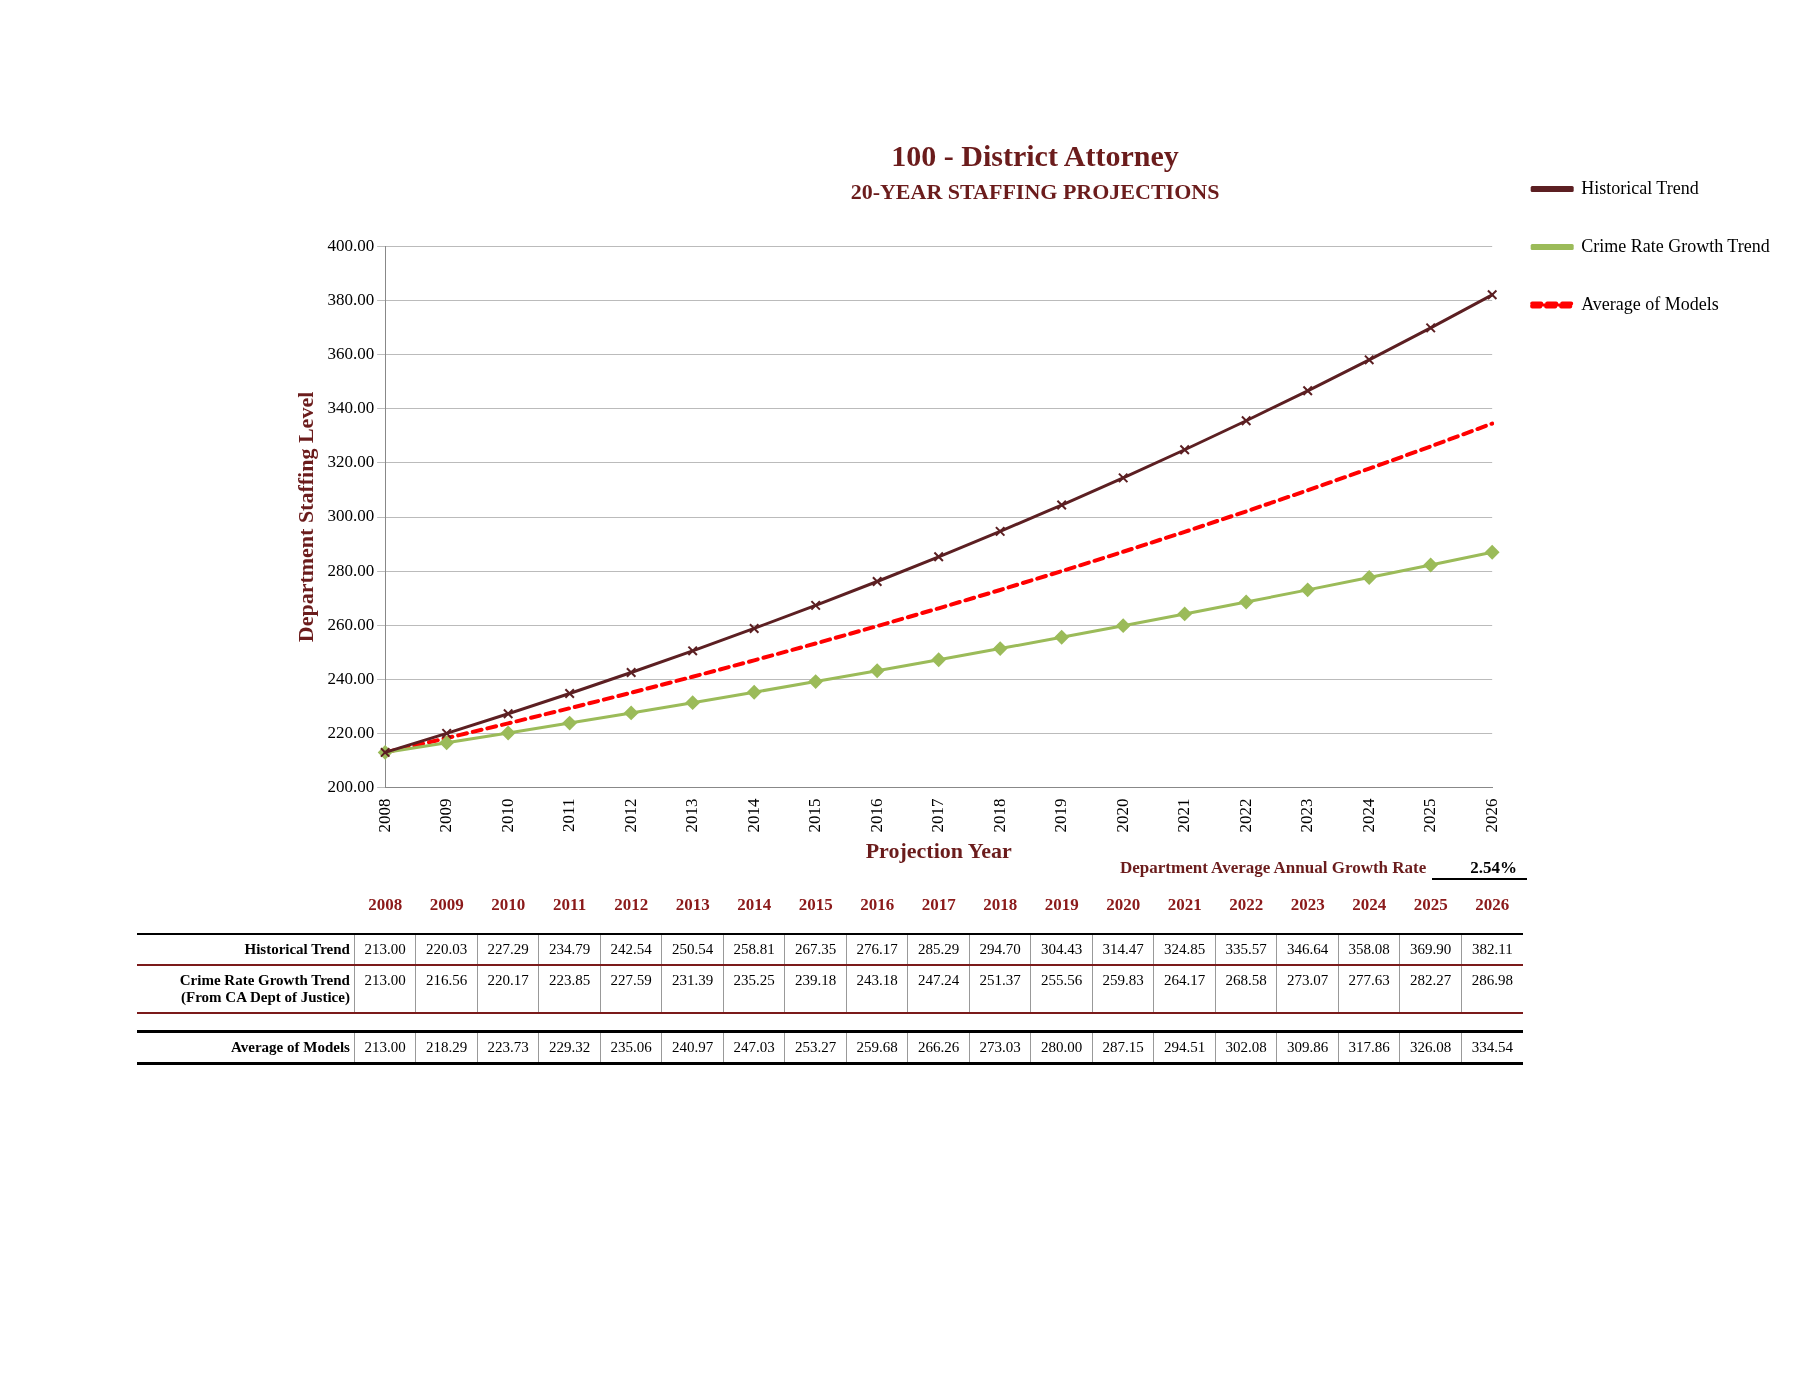  What do you see at coordinates (1061, 989) in the screenshot?
I see `data-label: 255.56` at bounding box center [1061, 989].